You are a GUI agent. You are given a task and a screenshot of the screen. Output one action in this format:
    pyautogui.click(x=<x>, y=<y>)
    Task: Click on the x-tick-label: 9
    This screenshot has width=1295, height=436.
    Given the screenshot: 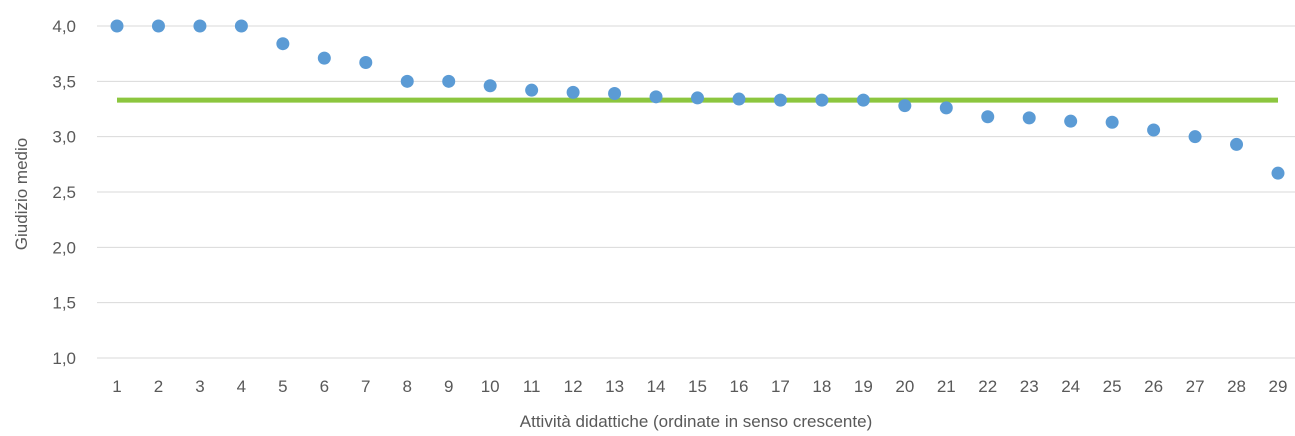 What is the action you would take?
    pyautogui.click(x=448, y=386)
    